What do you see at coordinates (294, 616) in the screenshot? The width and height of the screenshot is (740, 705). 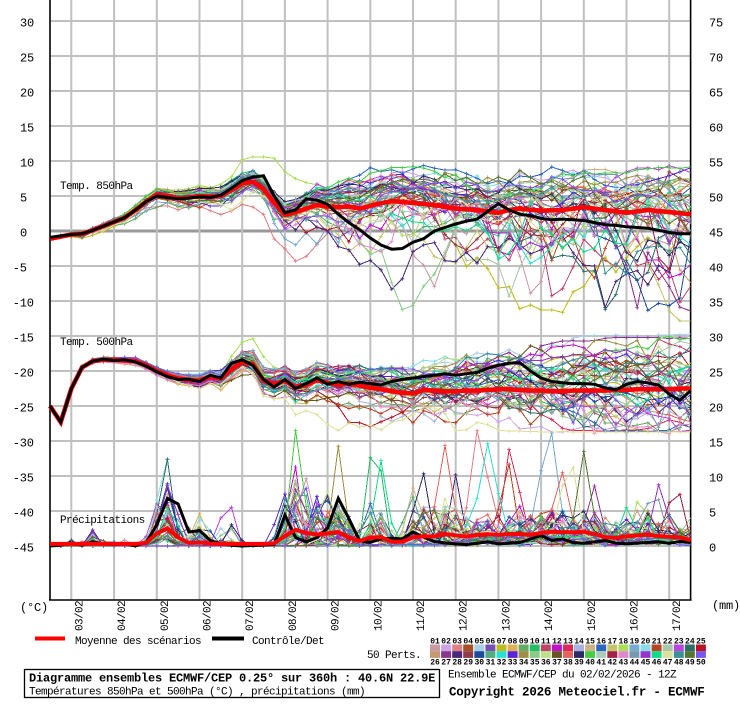 I see `svg-text: 08/02` at bounding box center [294, 616].